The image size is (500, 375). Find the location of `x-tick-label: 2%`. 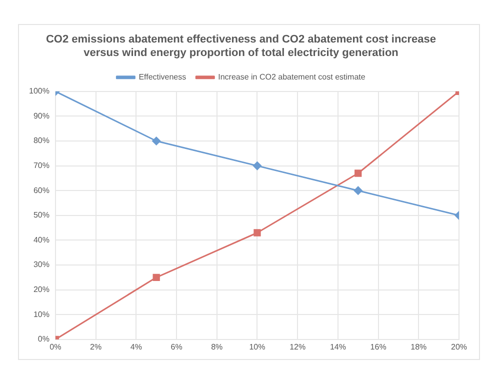

x-tick-label: 2% is located at coordinates (96, 347).